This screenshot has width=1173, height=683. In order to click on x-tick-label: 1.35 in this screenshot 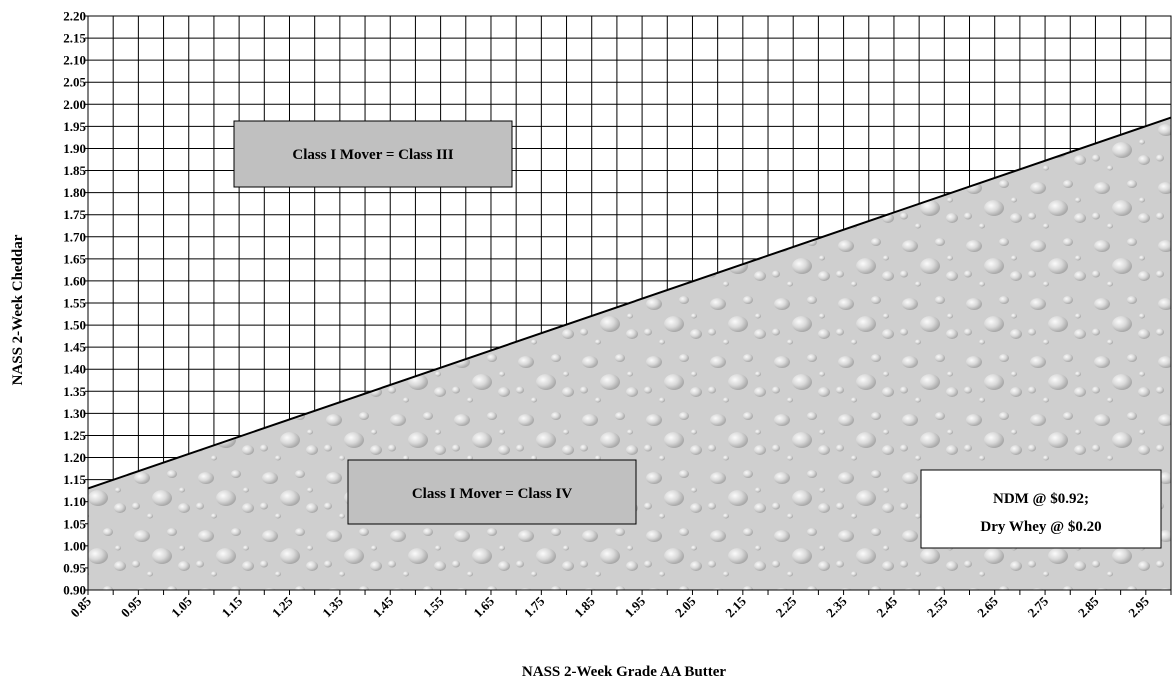, I will do `click(332, 606)`.